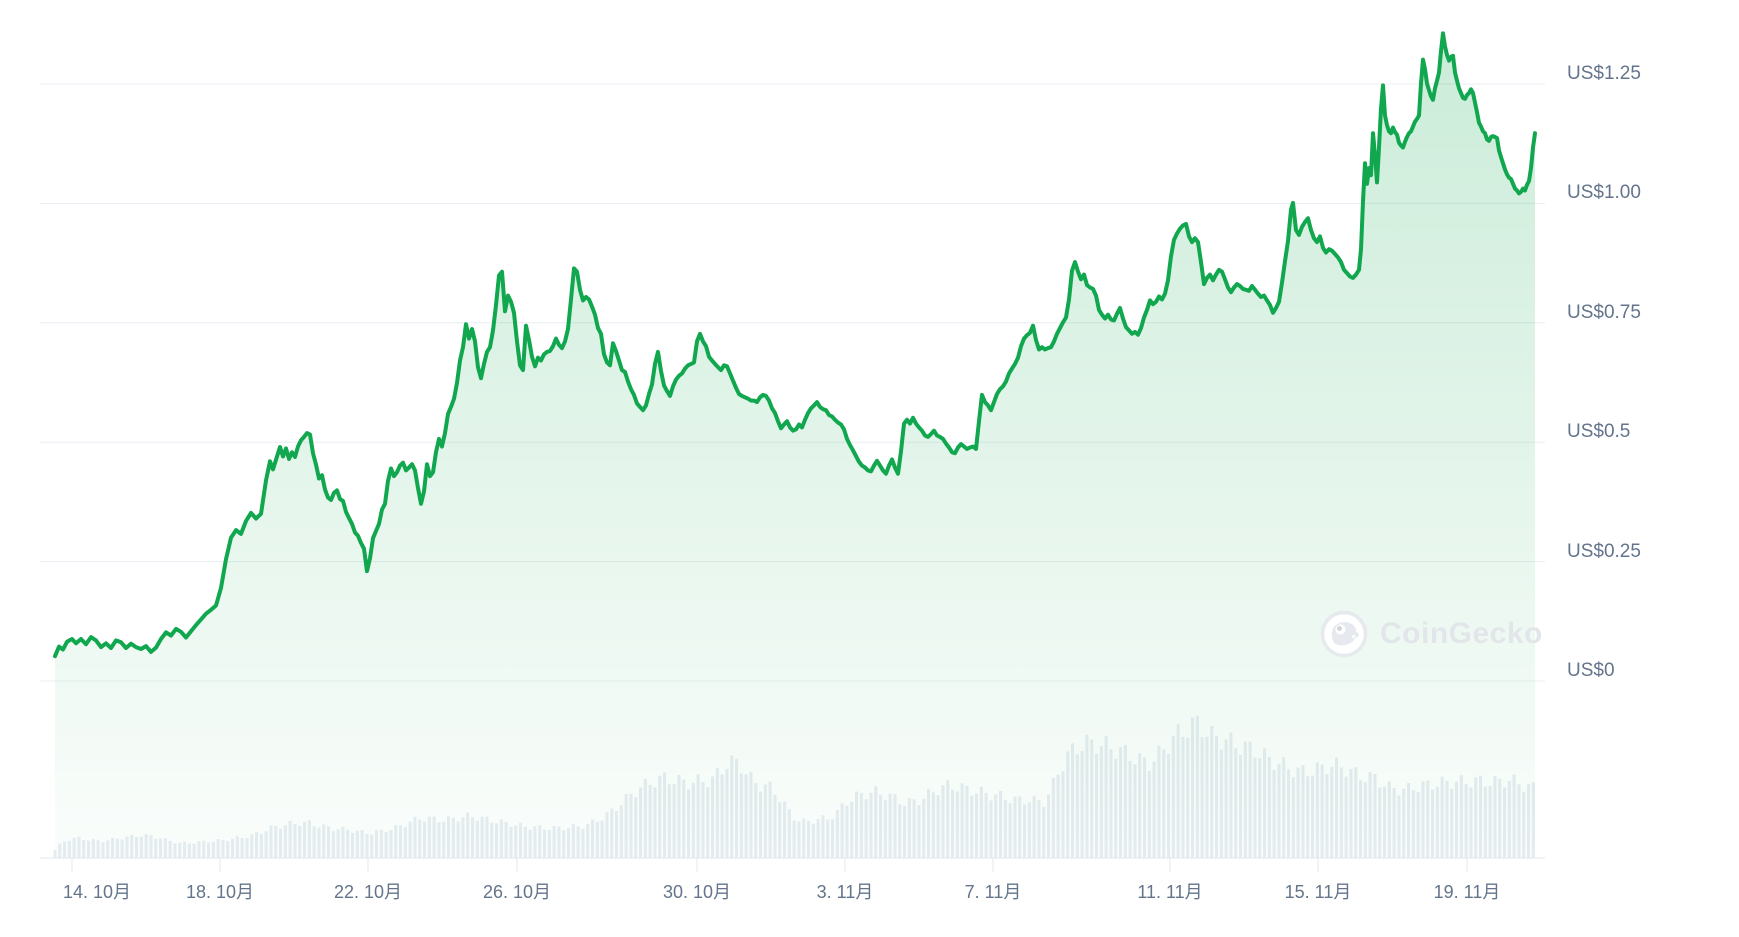  What do you see at coordinates (220, 892) in the screenshot?
I see `x-axis-label: 18. 10月` at bounding box center [220, 892].